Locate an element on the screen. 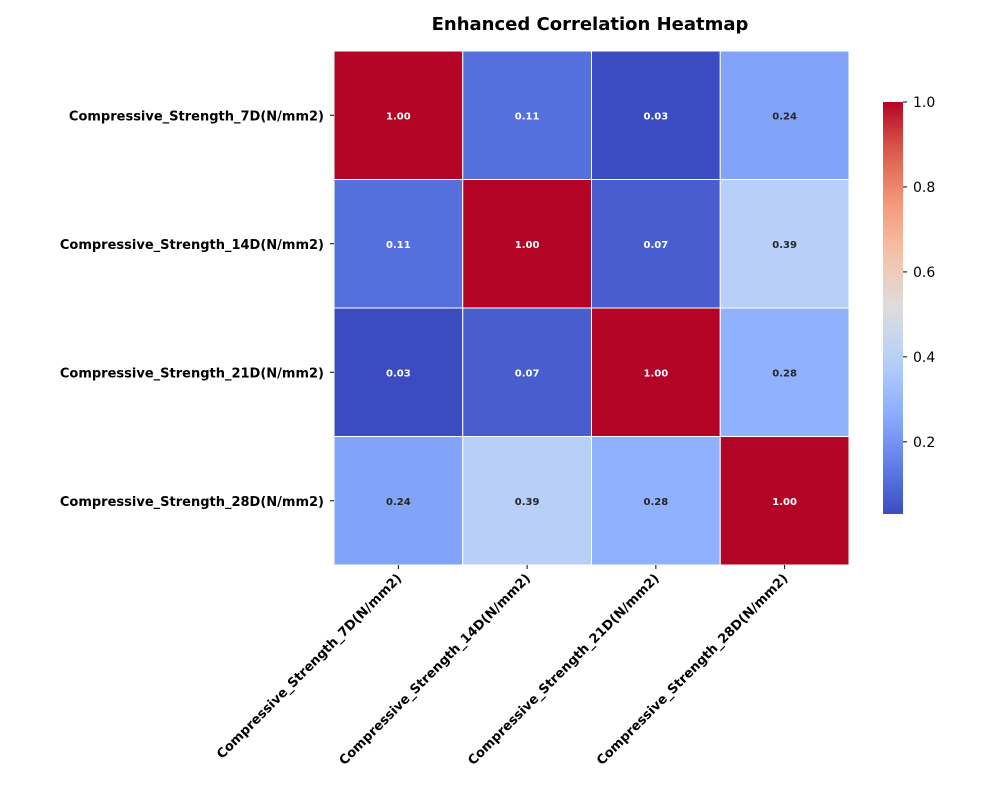  y-axis-tick-label: Compressive_Strength_7D(N/mm2) is located at coordinates (196, 116).